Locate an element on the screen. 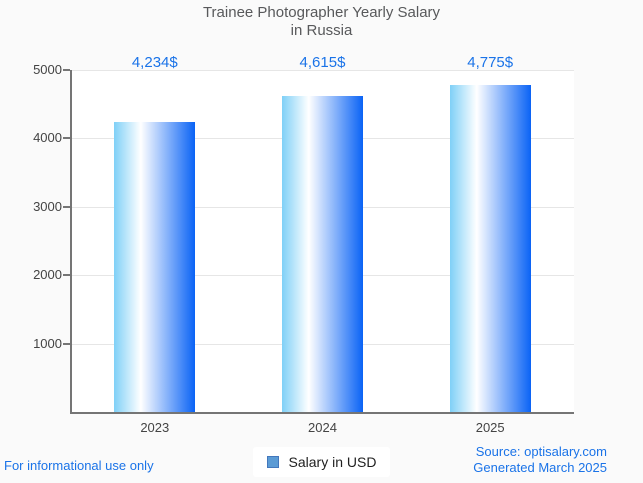 The image size is (643, 483). x-axis-label-2024: 2024 is located at coordinates (322, 427).